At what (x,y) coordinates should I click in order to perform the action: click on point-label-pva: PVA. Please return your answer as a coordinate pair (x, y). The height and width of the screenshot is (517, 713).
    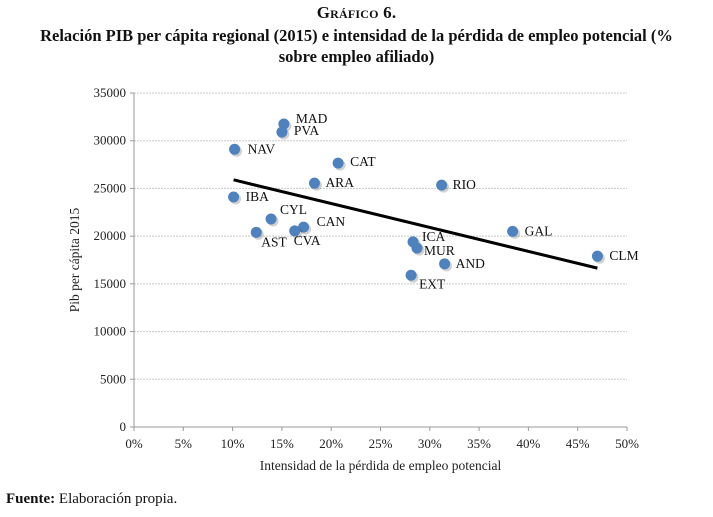
    Looking at the image, I should click on (307, 130).